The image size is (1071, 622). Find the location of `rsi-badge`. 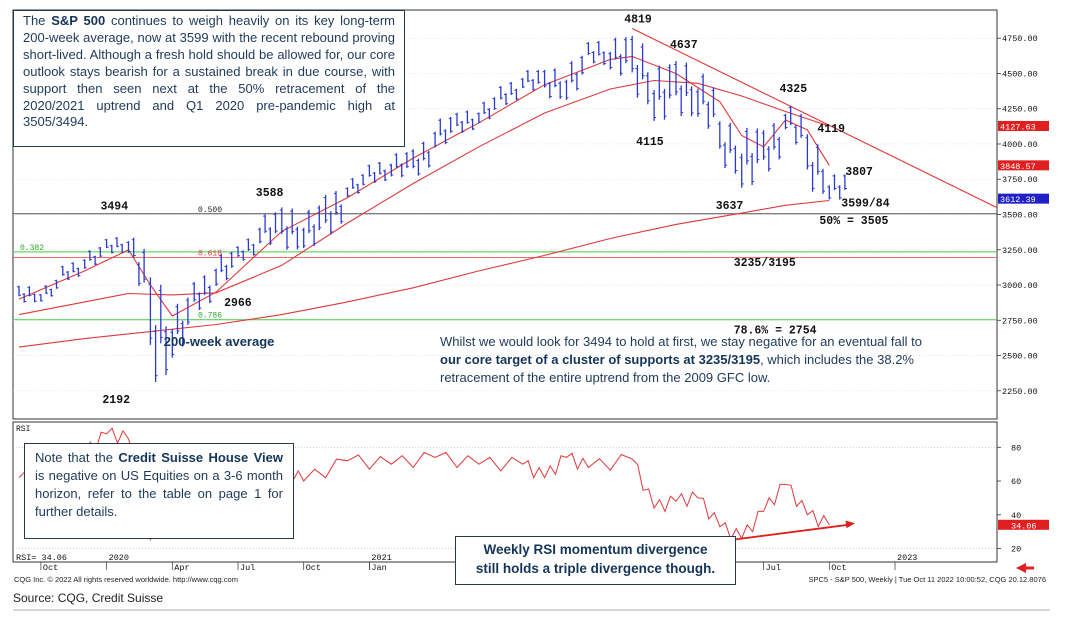

rsi-badge is located at coordinates (1023, 524).